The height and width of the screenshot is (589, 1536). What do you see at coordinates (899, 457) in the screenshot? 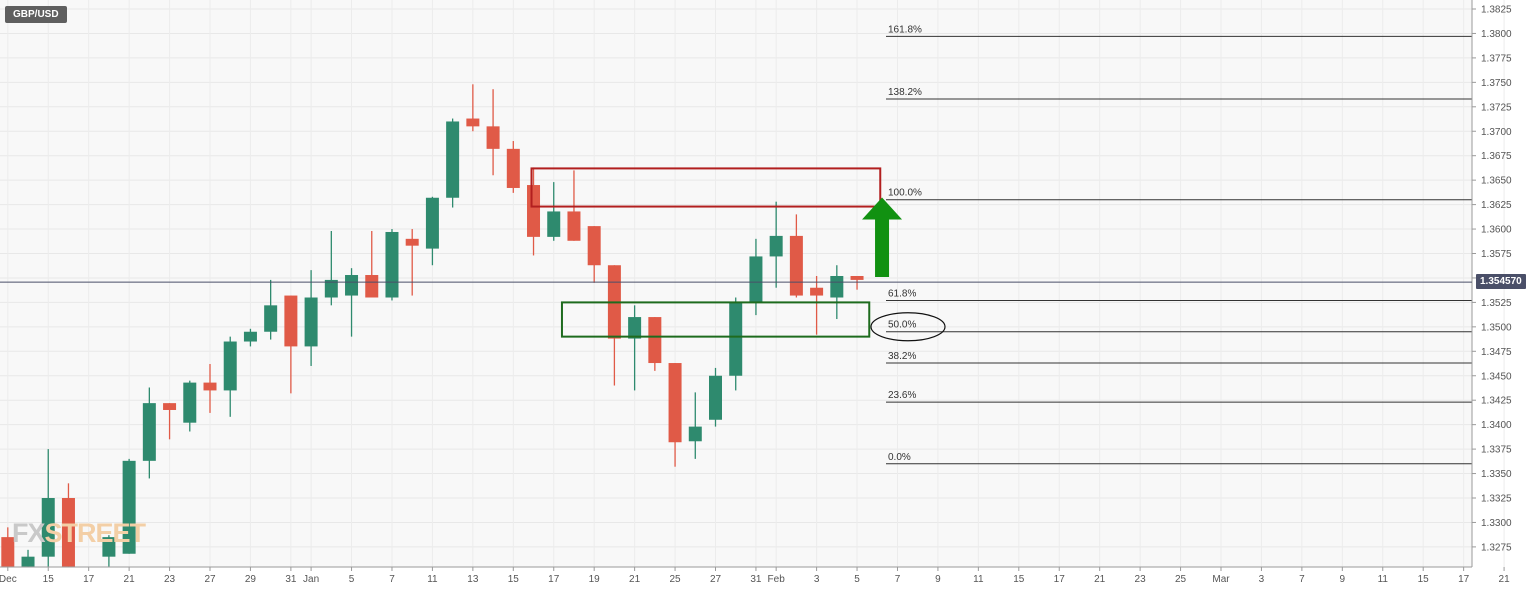
I see `fib-level-label: 0.0%` at bounding box center [899, 457].